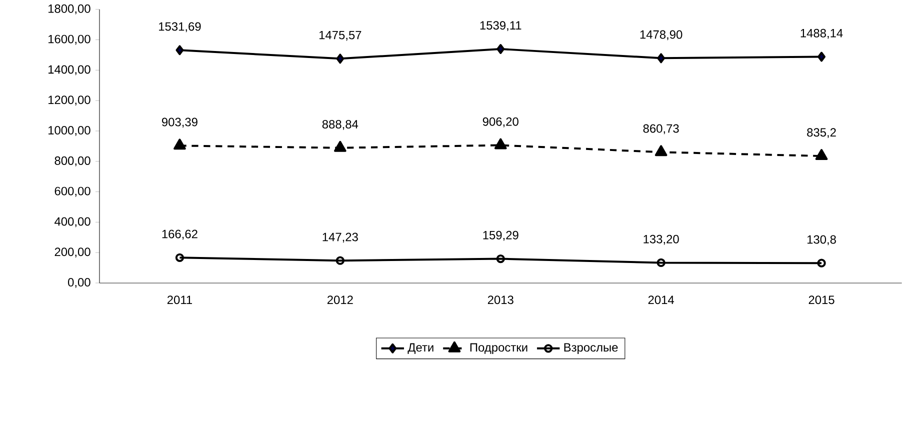 The image size is (902, 438). What do you see at coordinates (340, 35) in the screenshot?
I see `data-label: 1475,57` at bounding box center [340, 35].